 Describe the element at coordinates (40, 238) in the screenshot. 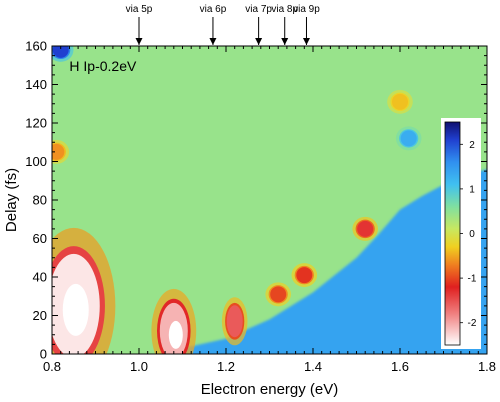

I see `y-tick-label: 60` at that location.